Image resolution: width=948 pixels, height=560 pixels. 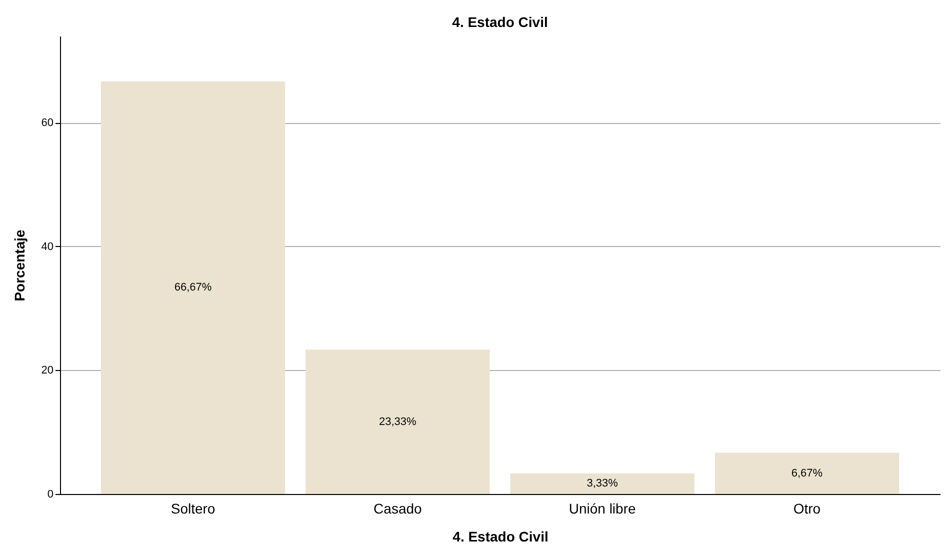 I want to click on y-tick-label: 60, so click(x=47, y=123).